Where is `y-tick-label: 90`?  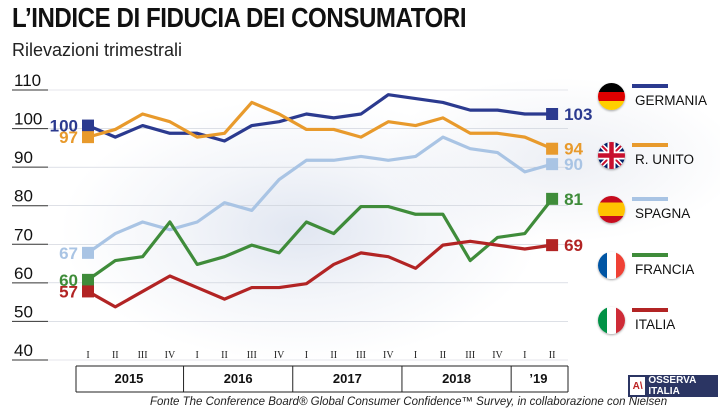
y-tick-label: 90 is located at coordinates (23, 157).